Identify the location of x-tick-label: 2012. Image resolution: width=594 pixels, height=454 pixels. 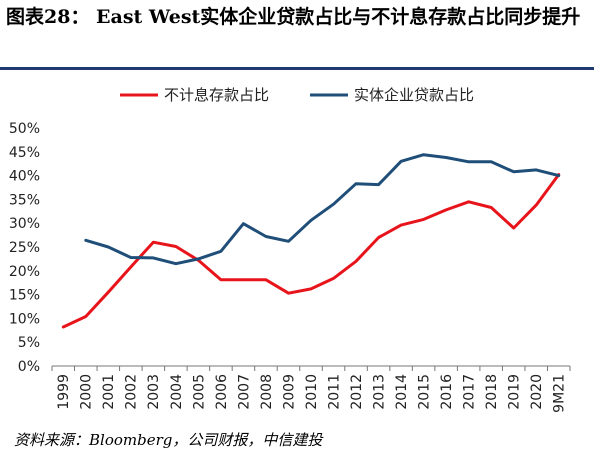
(357, 392).